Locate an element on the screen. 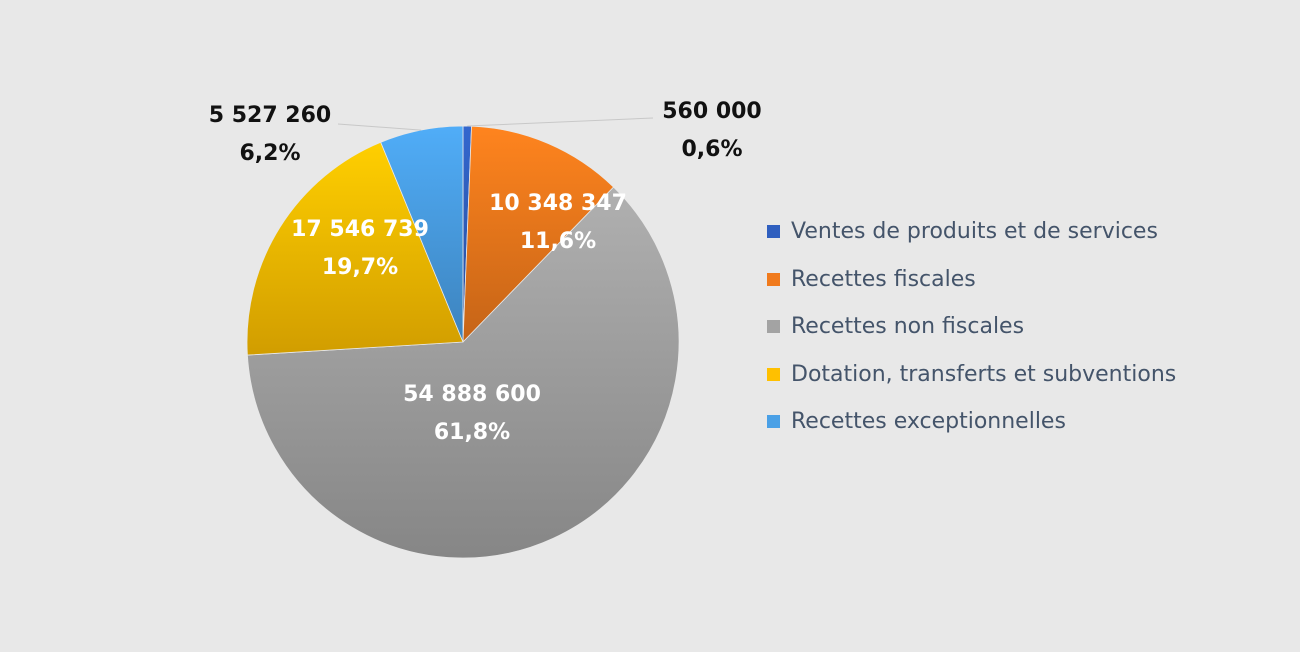 This screenshot has height=652, width=1300. legend-item-recettes-fiscales: Recettes fiscales is located at coordinates (971, 280).